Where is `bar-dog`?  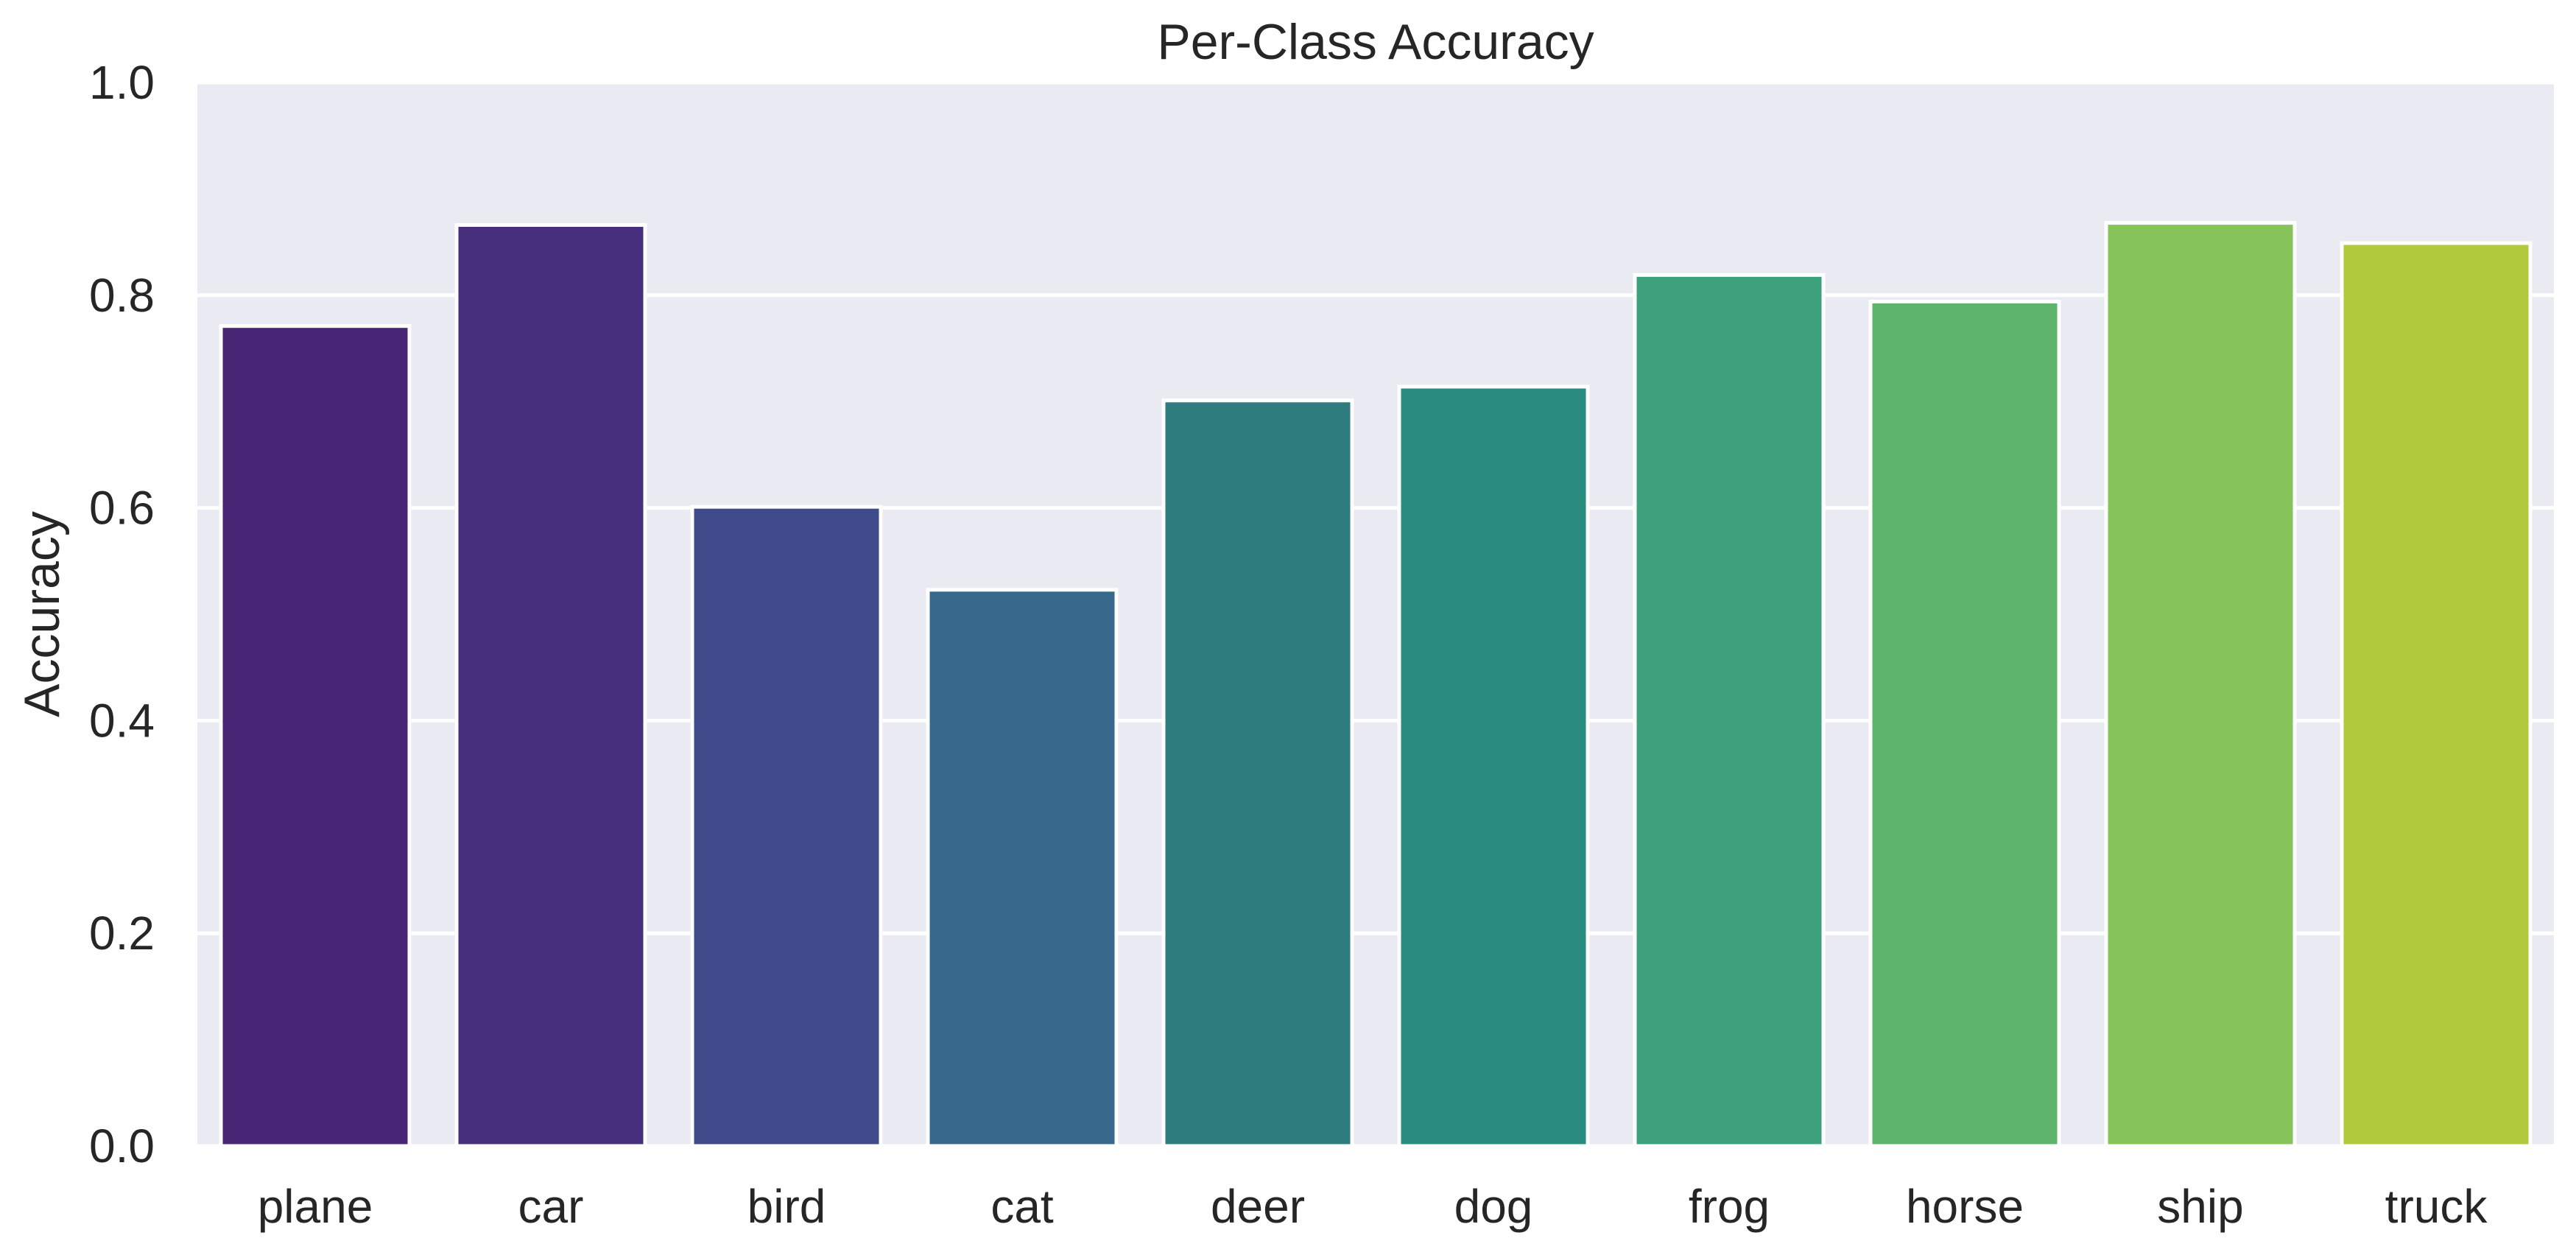 bar-dog is located at coordinates (1493, 766).